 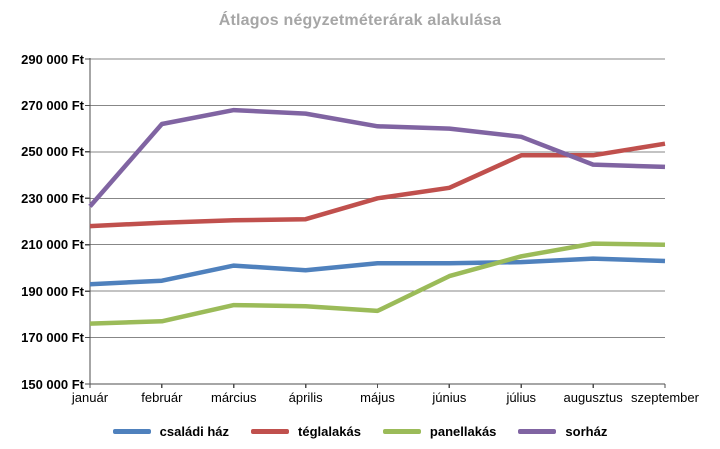 I want to click on legend-label: téglalakás, so click(x=329, y=431).